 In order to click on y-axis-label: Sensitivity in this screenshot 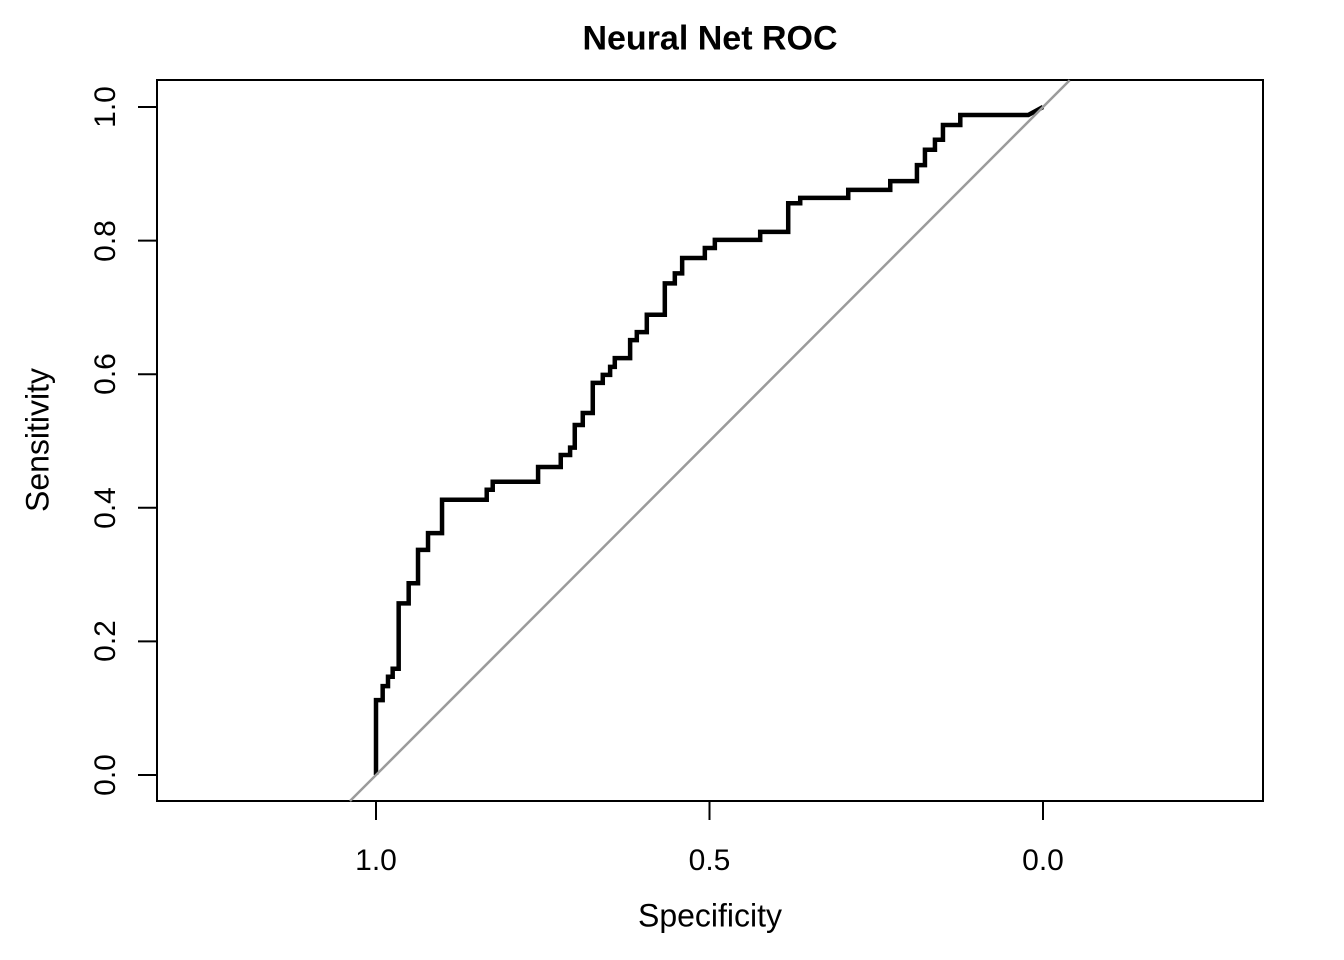, I will do `click(37, 440)`.